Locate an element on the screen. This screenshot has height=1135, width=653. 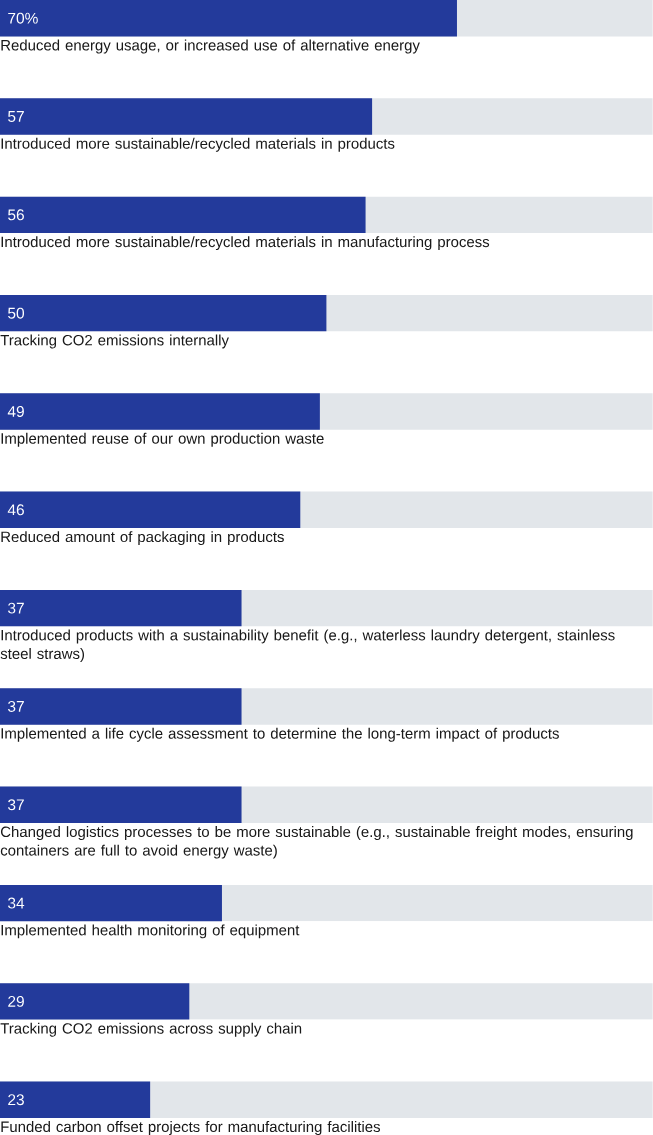
y-tick-label: Introduced more sustainable/recycled materials in manufacturing process is located at coordinates (245, 243).